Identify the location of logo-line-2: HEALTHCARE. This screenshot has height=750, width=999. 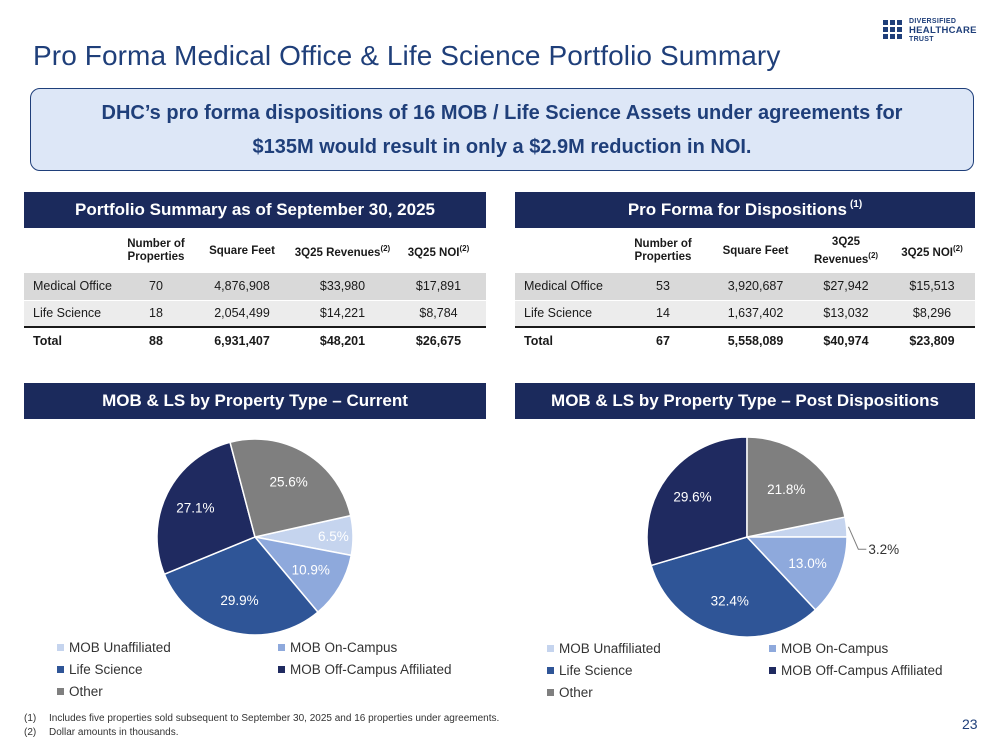
(943, 30).